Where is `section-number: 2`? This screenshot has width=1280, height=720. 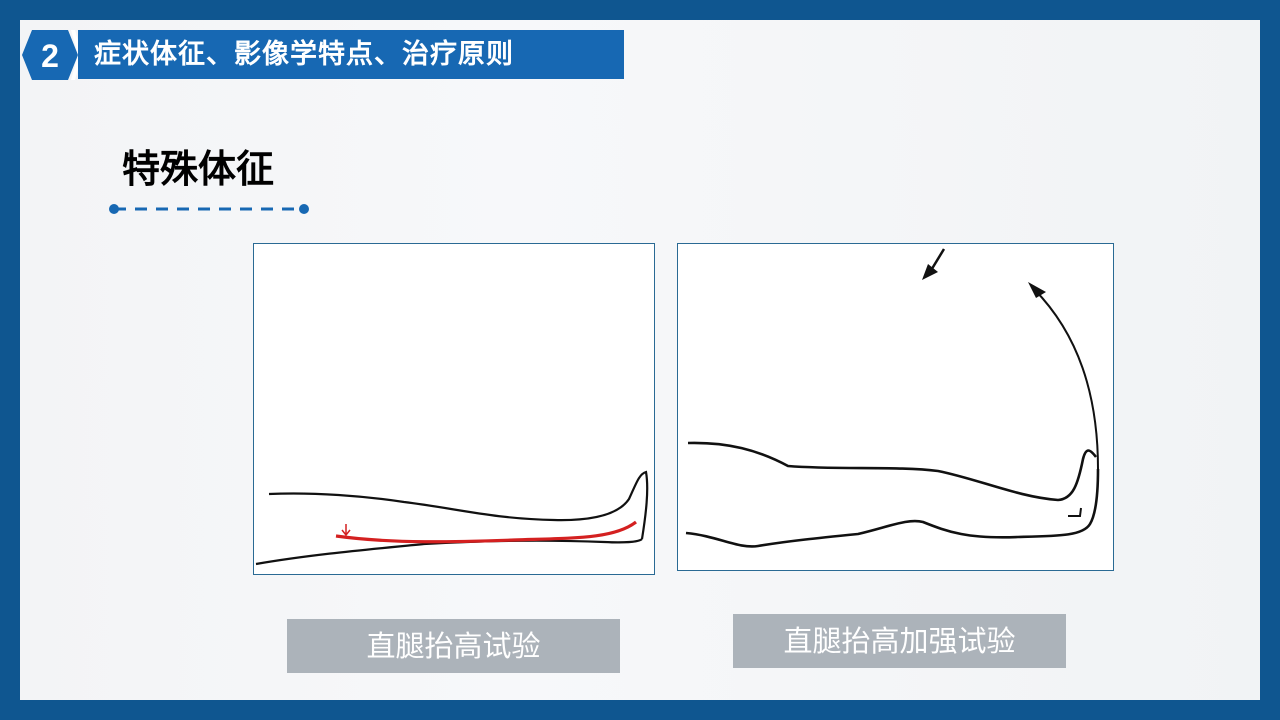 section-number: 2 is located at coordinates (50, 56).